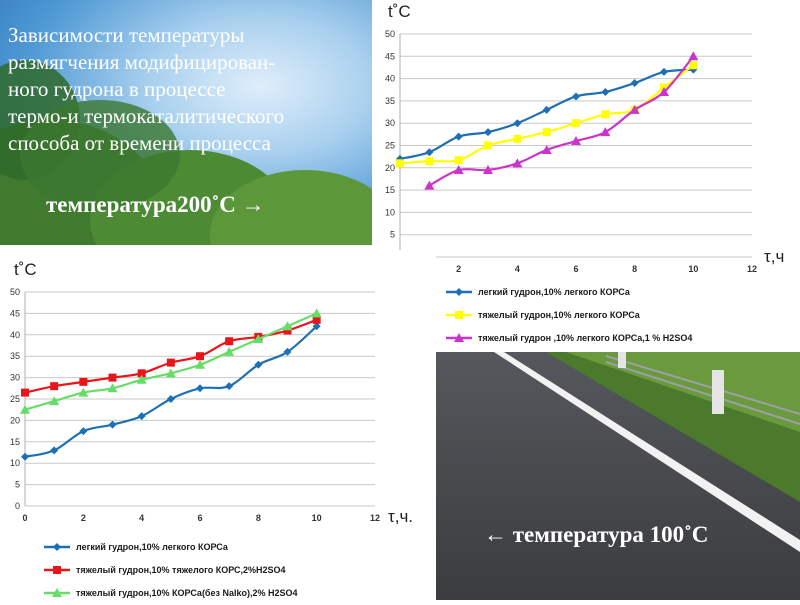 The height and width of the screenshot is (605, 800). I want to click on x-tick-label: 2, so click(83, 518).